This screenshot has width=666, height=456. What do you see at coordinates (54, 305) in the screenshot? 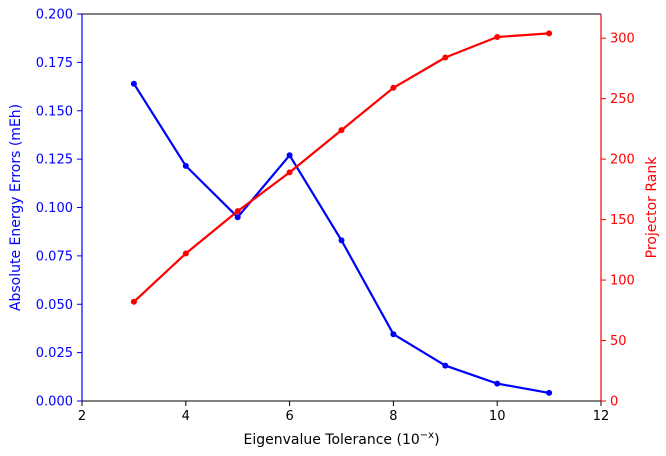
I see `left-y-tick-label: 0.050` at bounding box center [54, 305].